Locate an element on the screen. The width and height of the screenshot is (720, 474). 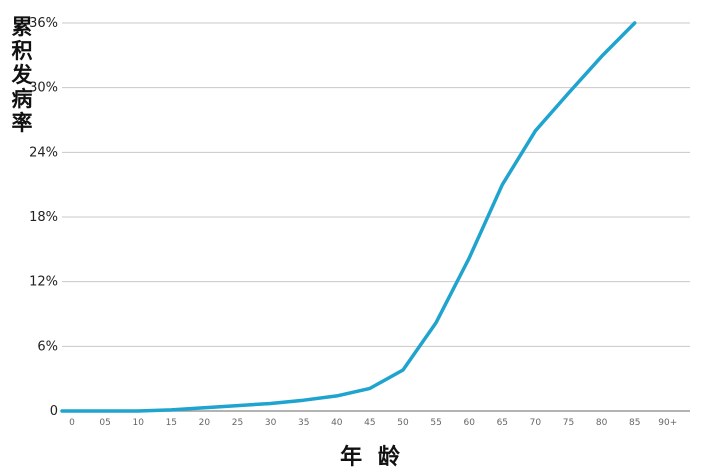
y-tick-label: 12% is located at coordinates (43, 282).